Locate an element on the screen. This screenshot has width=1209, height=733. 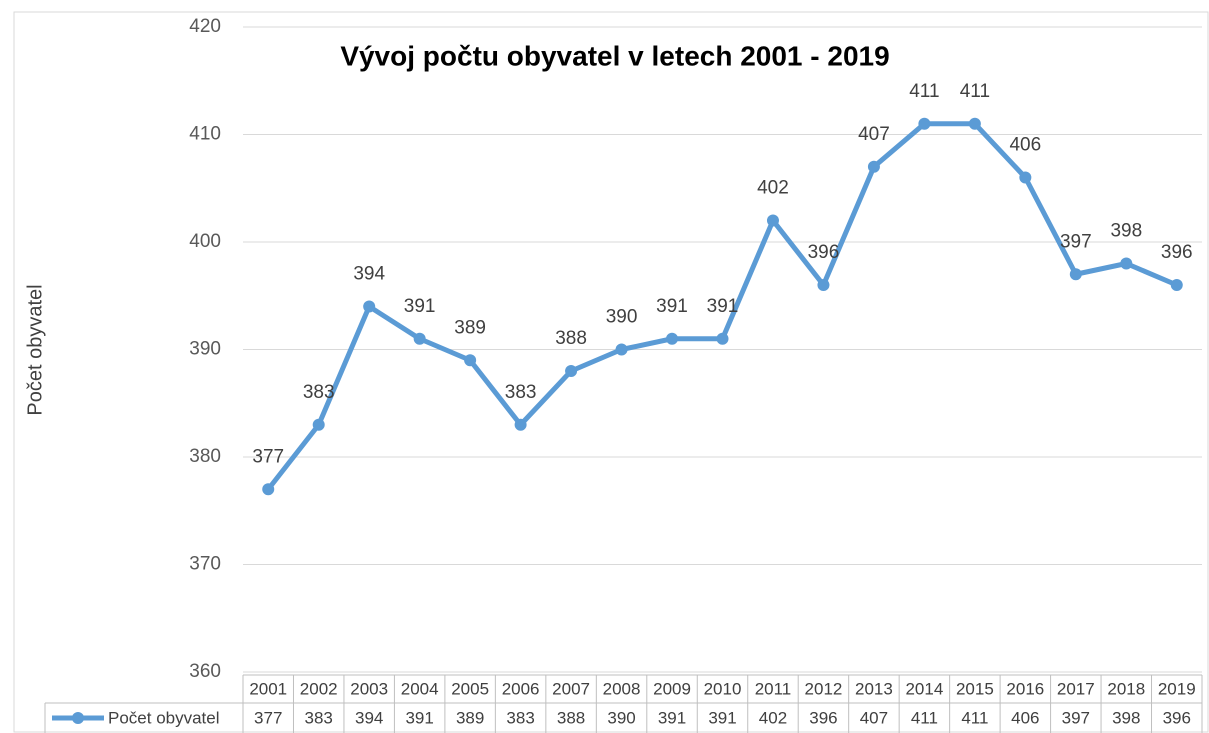
data-label: 407 is located at coordinates (874, 134).